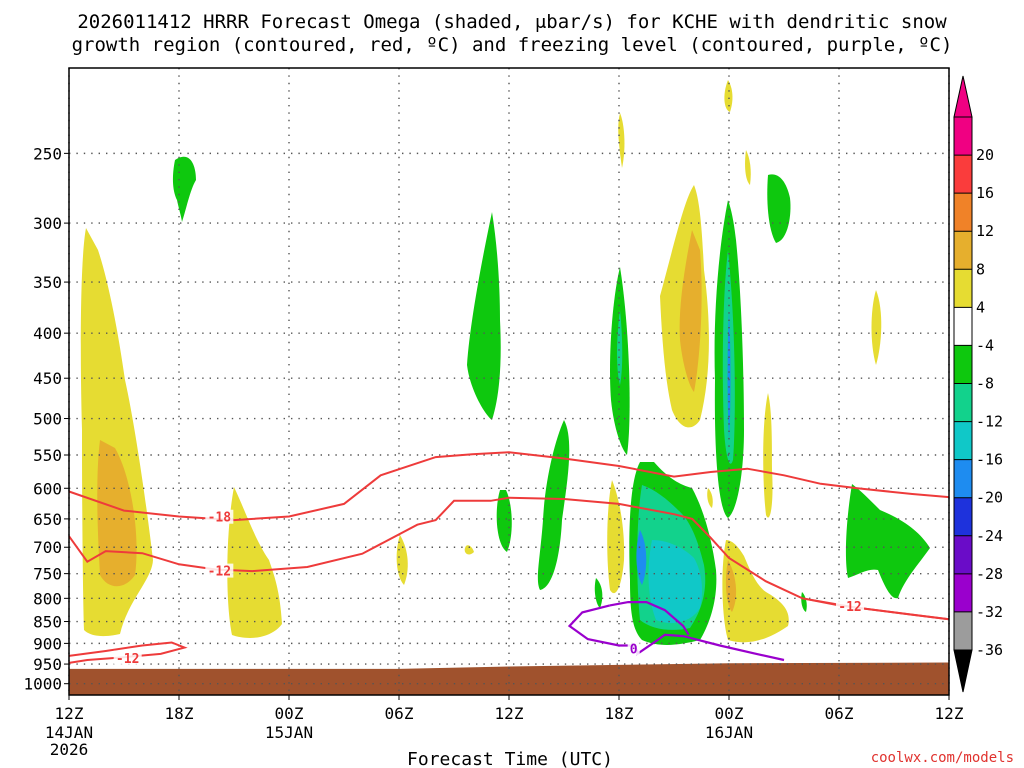 Image resolution: width=1024 pixels, height=768 pixels. What do you see at coordinates (47, 455) in the screenshot?
I see `y-tick-label: 550` at bounding box center [47, 455].